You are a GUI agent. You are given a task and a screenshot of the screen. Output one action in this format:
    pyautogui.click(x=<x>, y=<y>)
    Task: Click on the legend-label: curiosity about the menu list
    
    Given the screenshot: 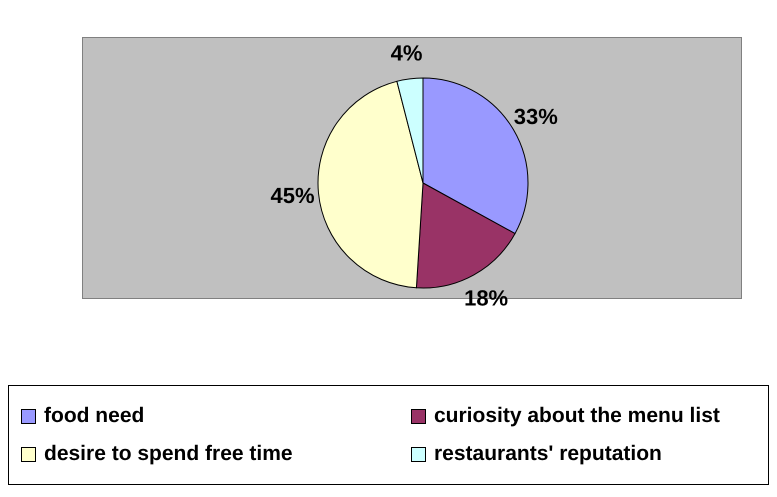 What is the action you would take?
    pyautogui.click(x=577, y=416)
    